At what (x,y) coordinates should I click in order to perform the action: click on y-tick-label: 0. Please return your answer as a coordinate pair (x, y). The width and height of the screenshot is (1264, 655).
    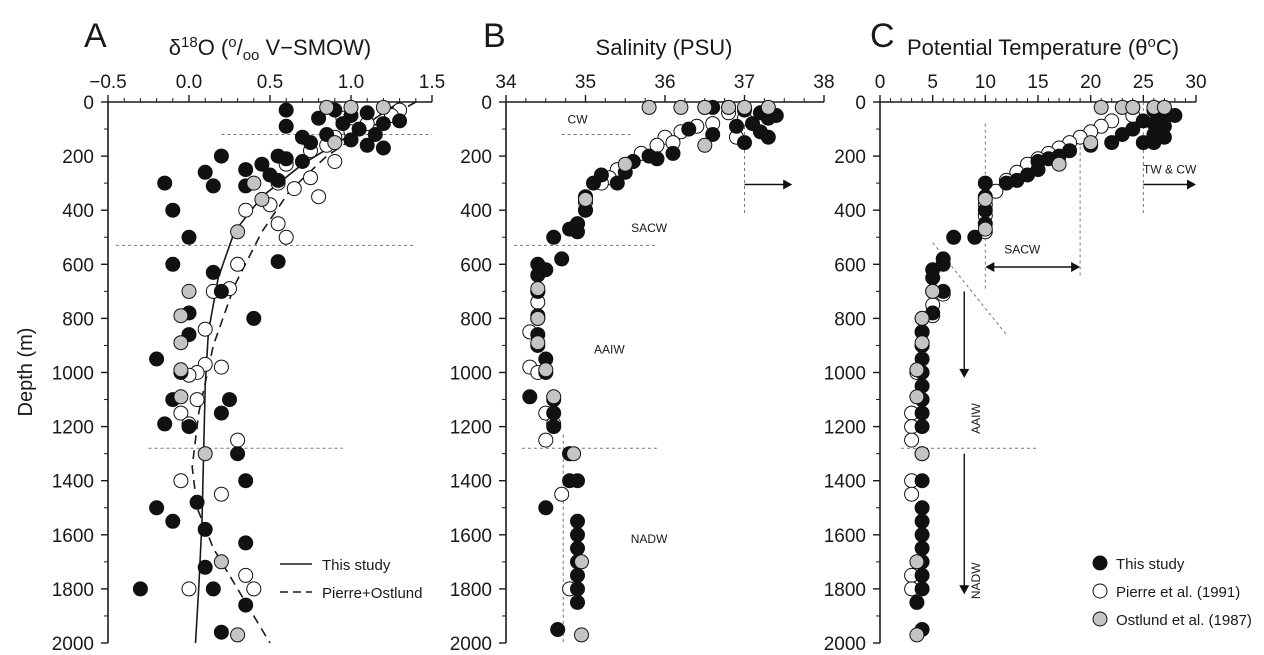
    Looking at the image, I should click on (88, 103).